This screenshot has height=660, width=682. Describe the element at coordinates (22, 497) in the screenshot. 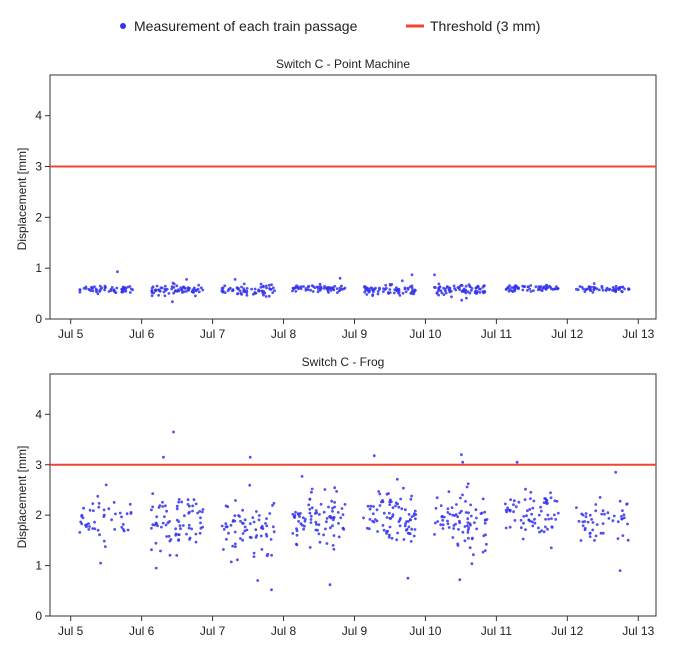

I see `y-axis-label: Displacement [mm]` at that location.